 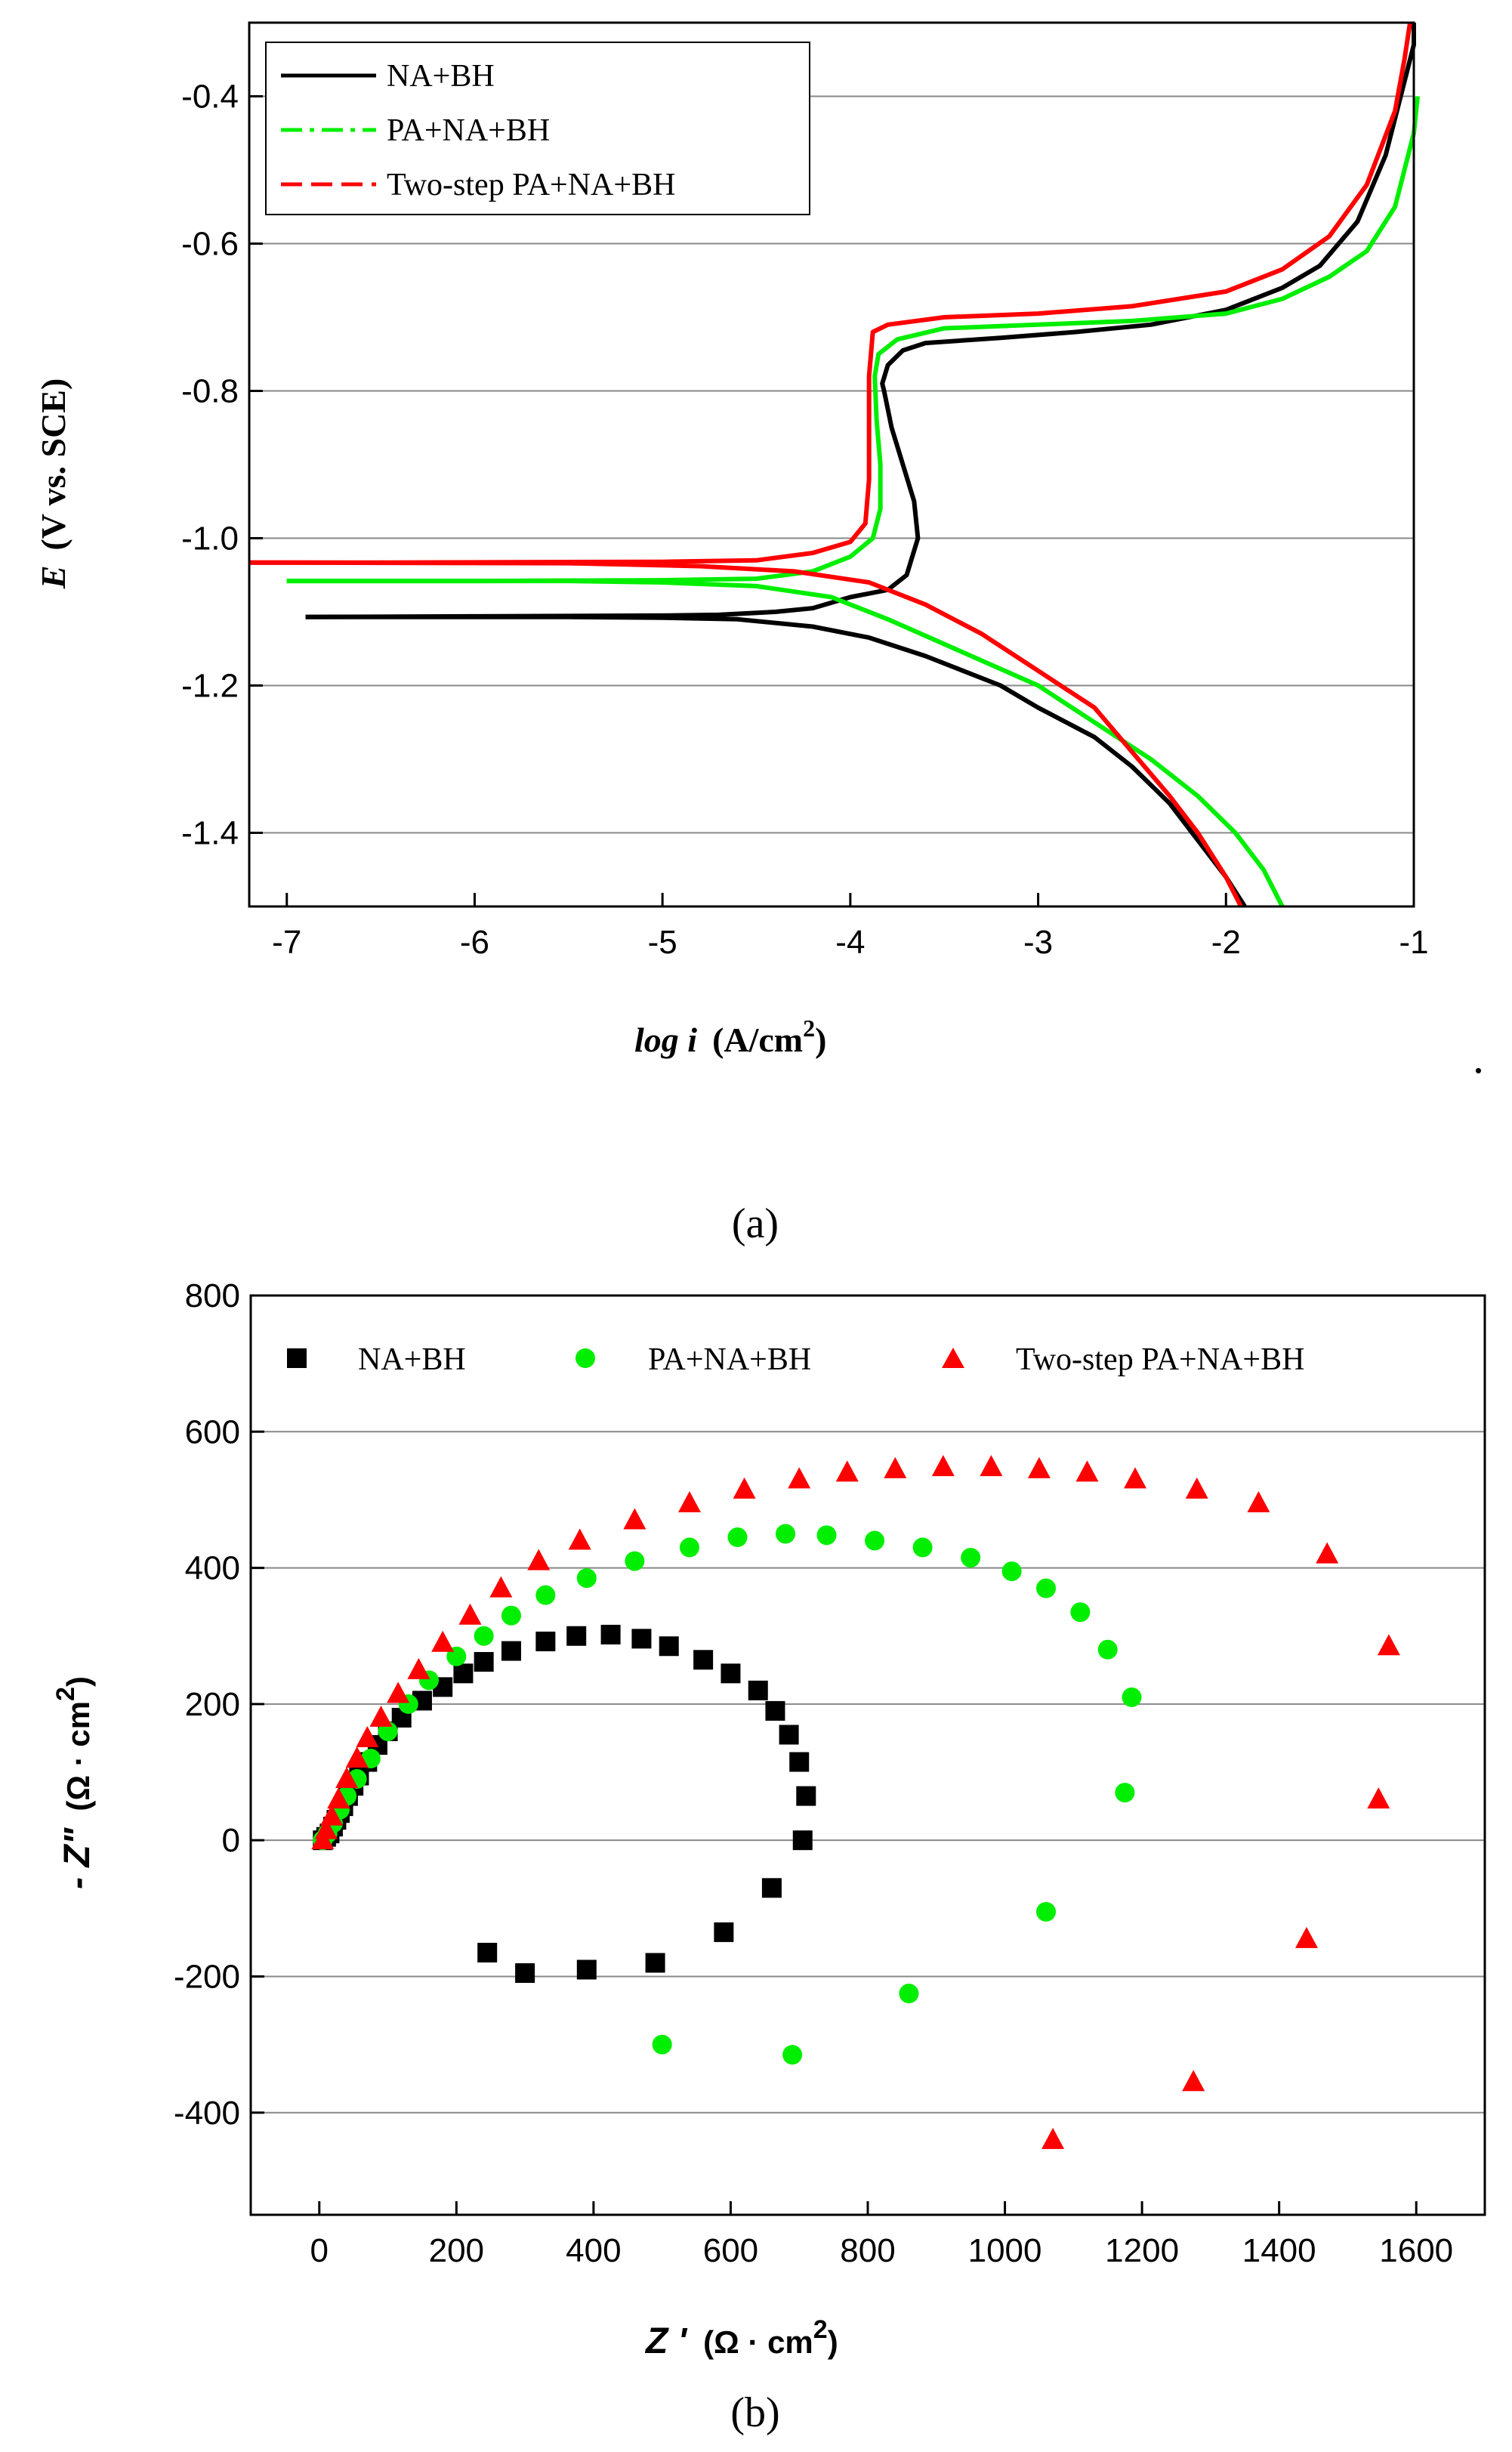 What do you see at coordinates (953, 1358) in the screenshot?
I see `legend-b-marker-triangle` at bounding box center [953, 1358].